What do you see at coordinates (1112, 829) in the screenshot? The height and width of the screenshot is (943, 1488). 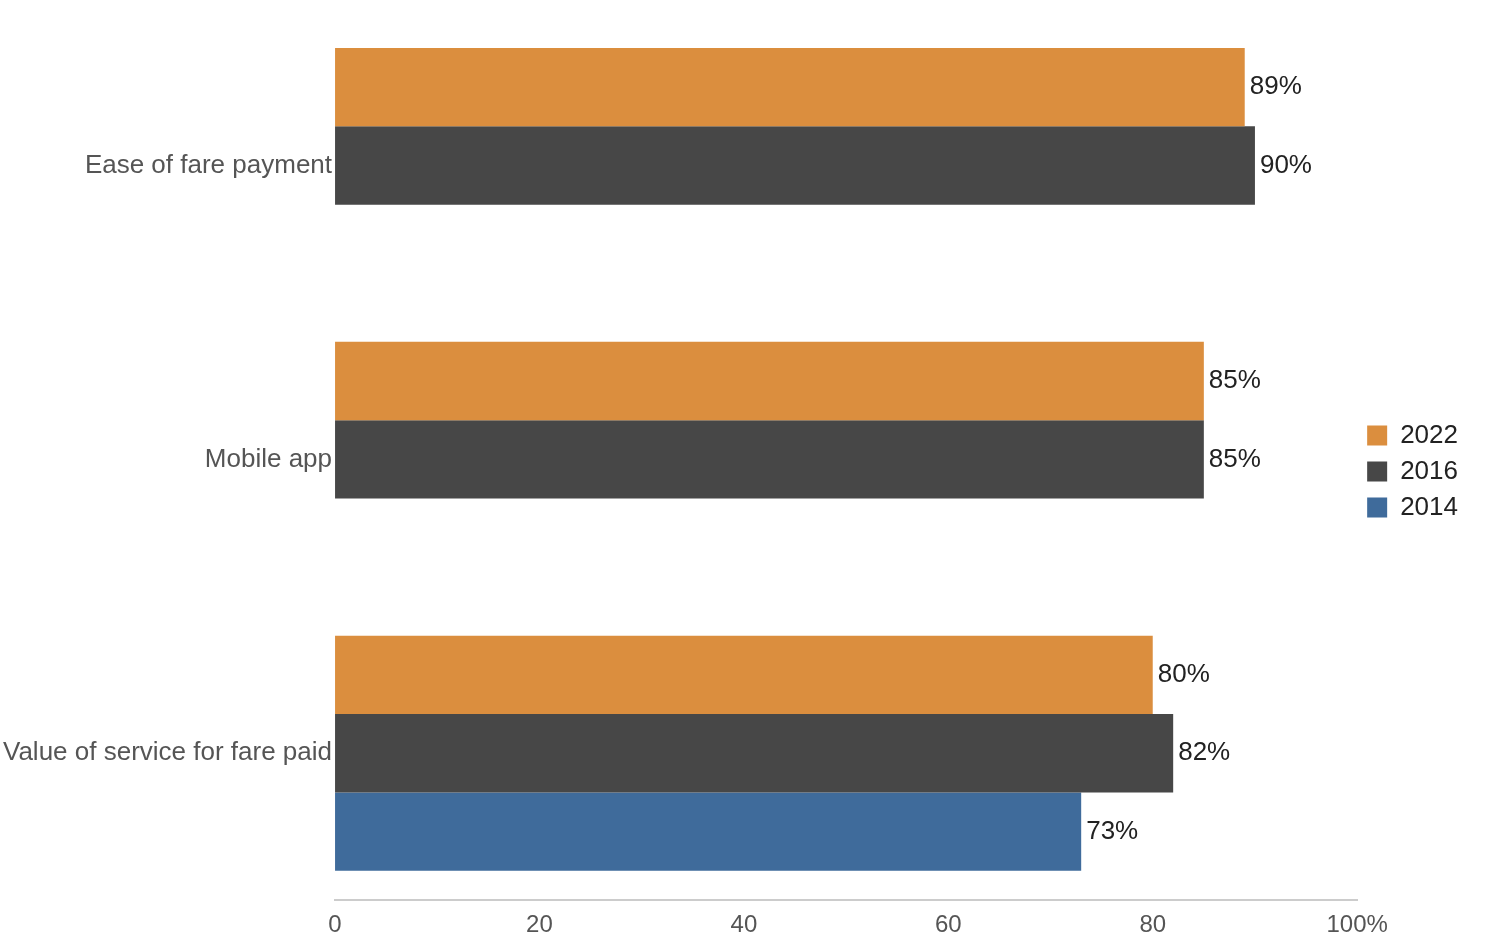 I see `data-label: 73%` at bounding box center [1112, 829].